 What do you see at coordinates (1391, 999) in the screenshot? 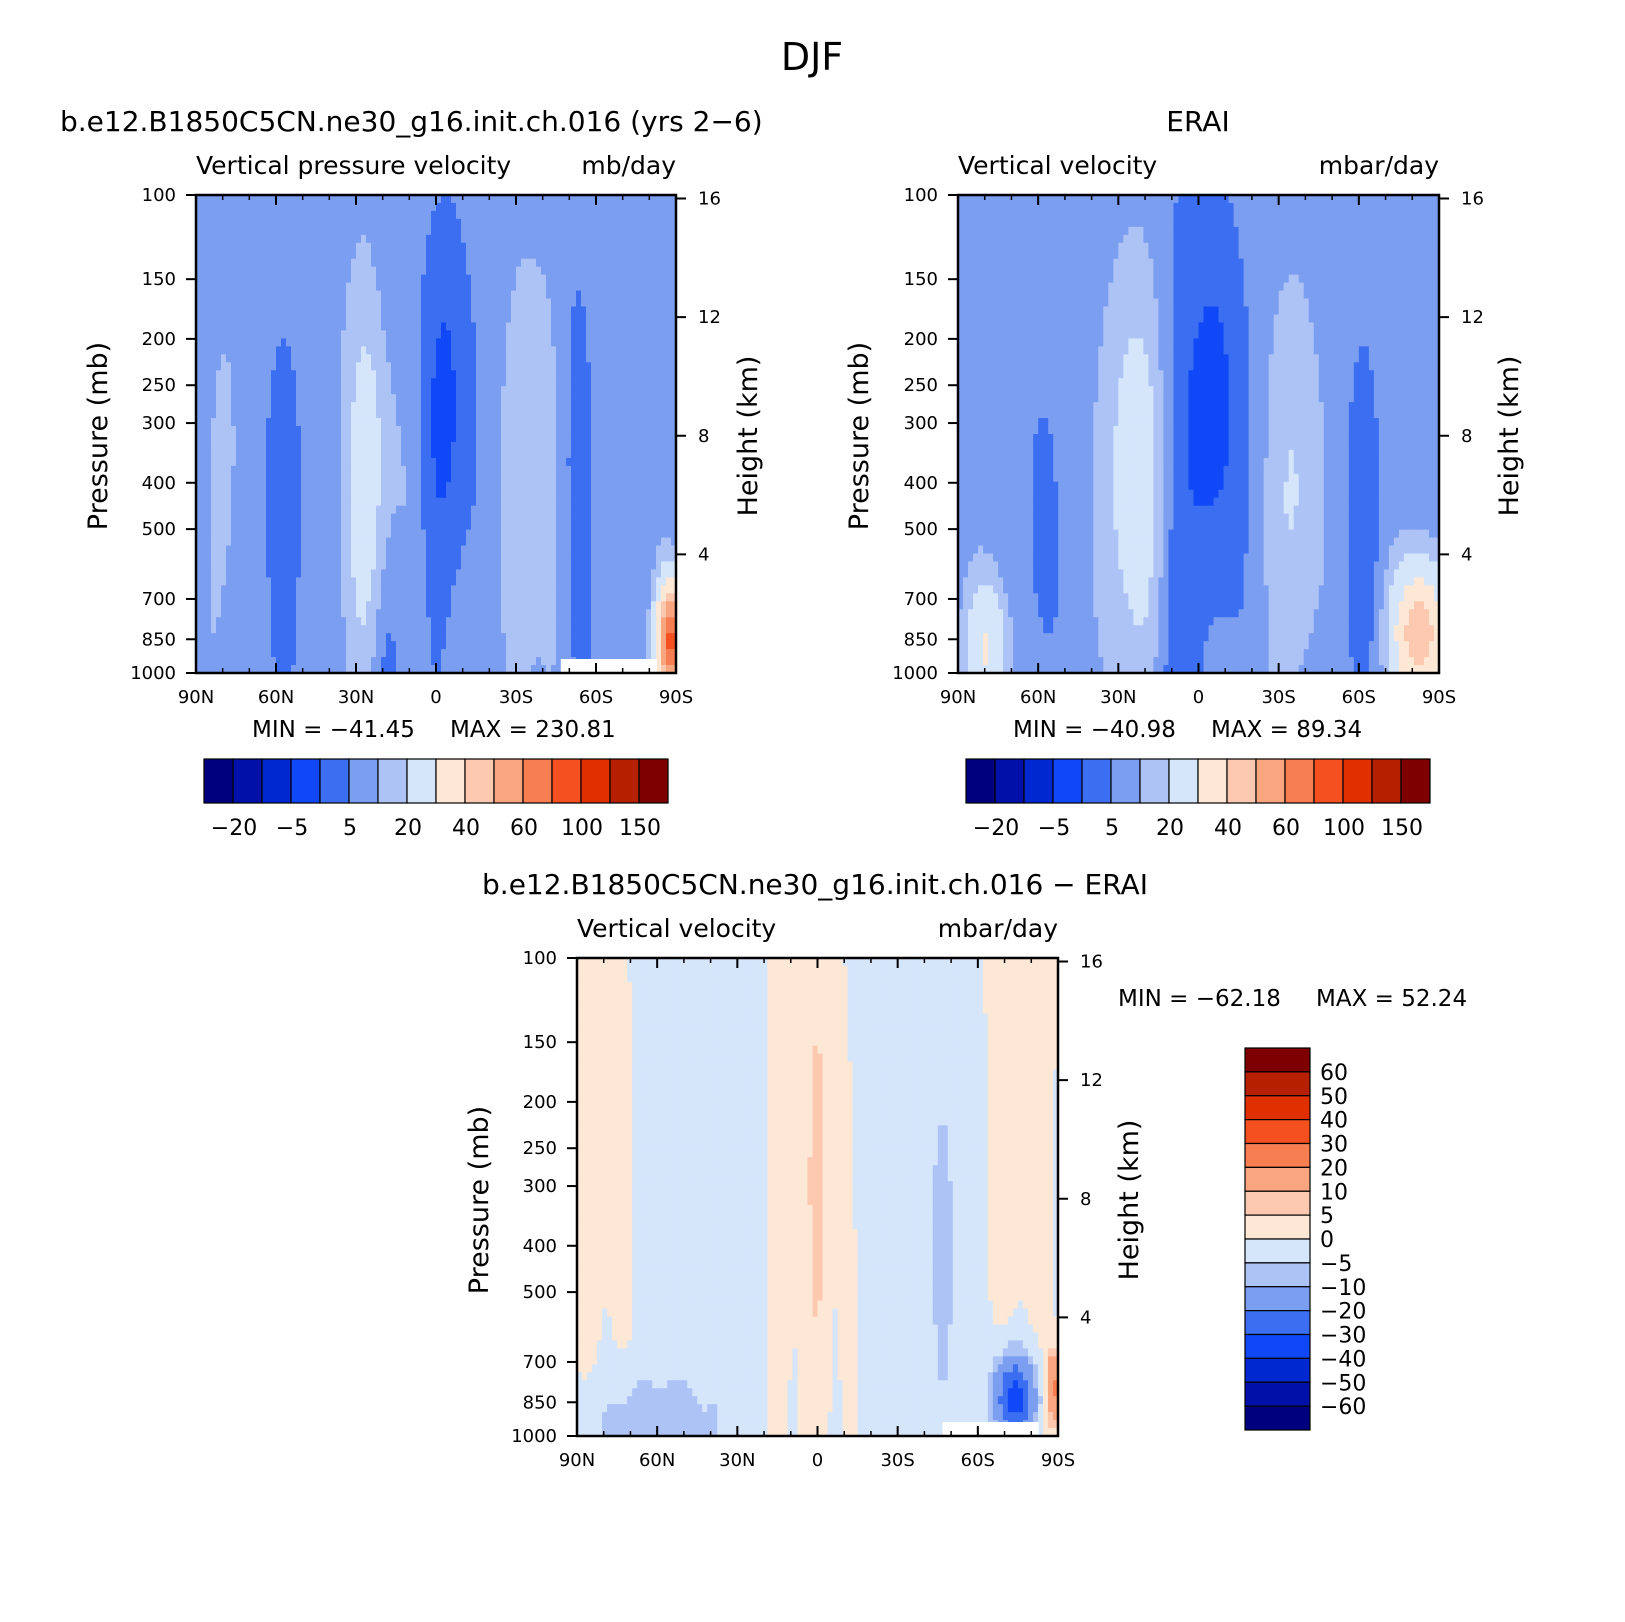
I see `panel-diff-max: MAX = 52.24` at bounding box center [1391, 999].